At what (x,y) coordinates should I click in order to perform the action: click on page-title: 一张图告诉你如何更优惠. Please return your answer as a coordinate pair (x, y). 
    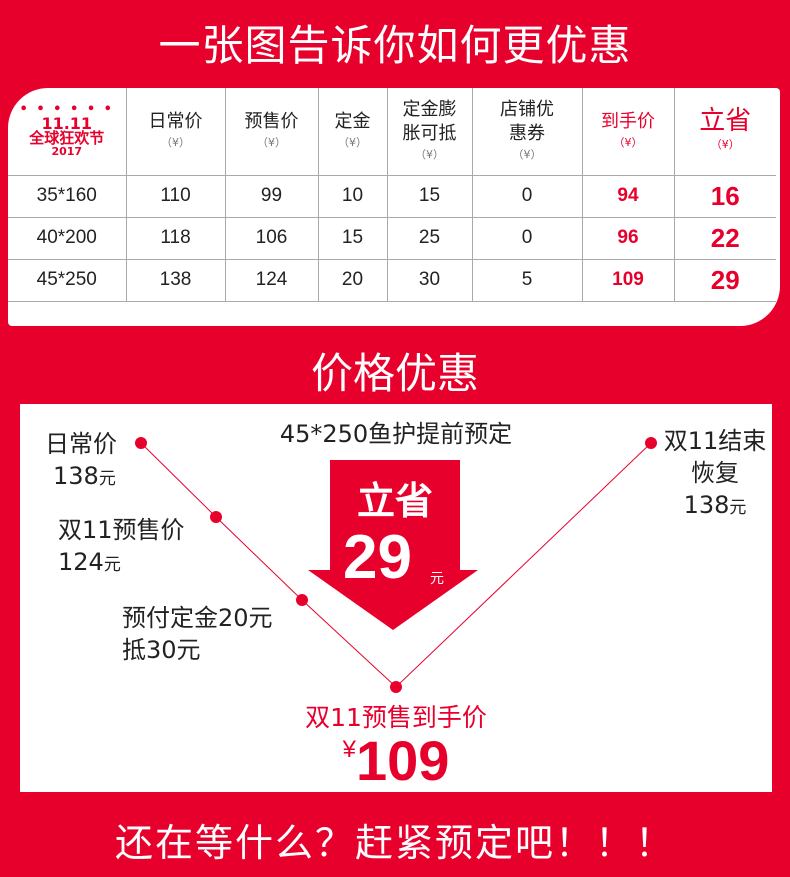
    Looking at the image, I should click on (395, 45).